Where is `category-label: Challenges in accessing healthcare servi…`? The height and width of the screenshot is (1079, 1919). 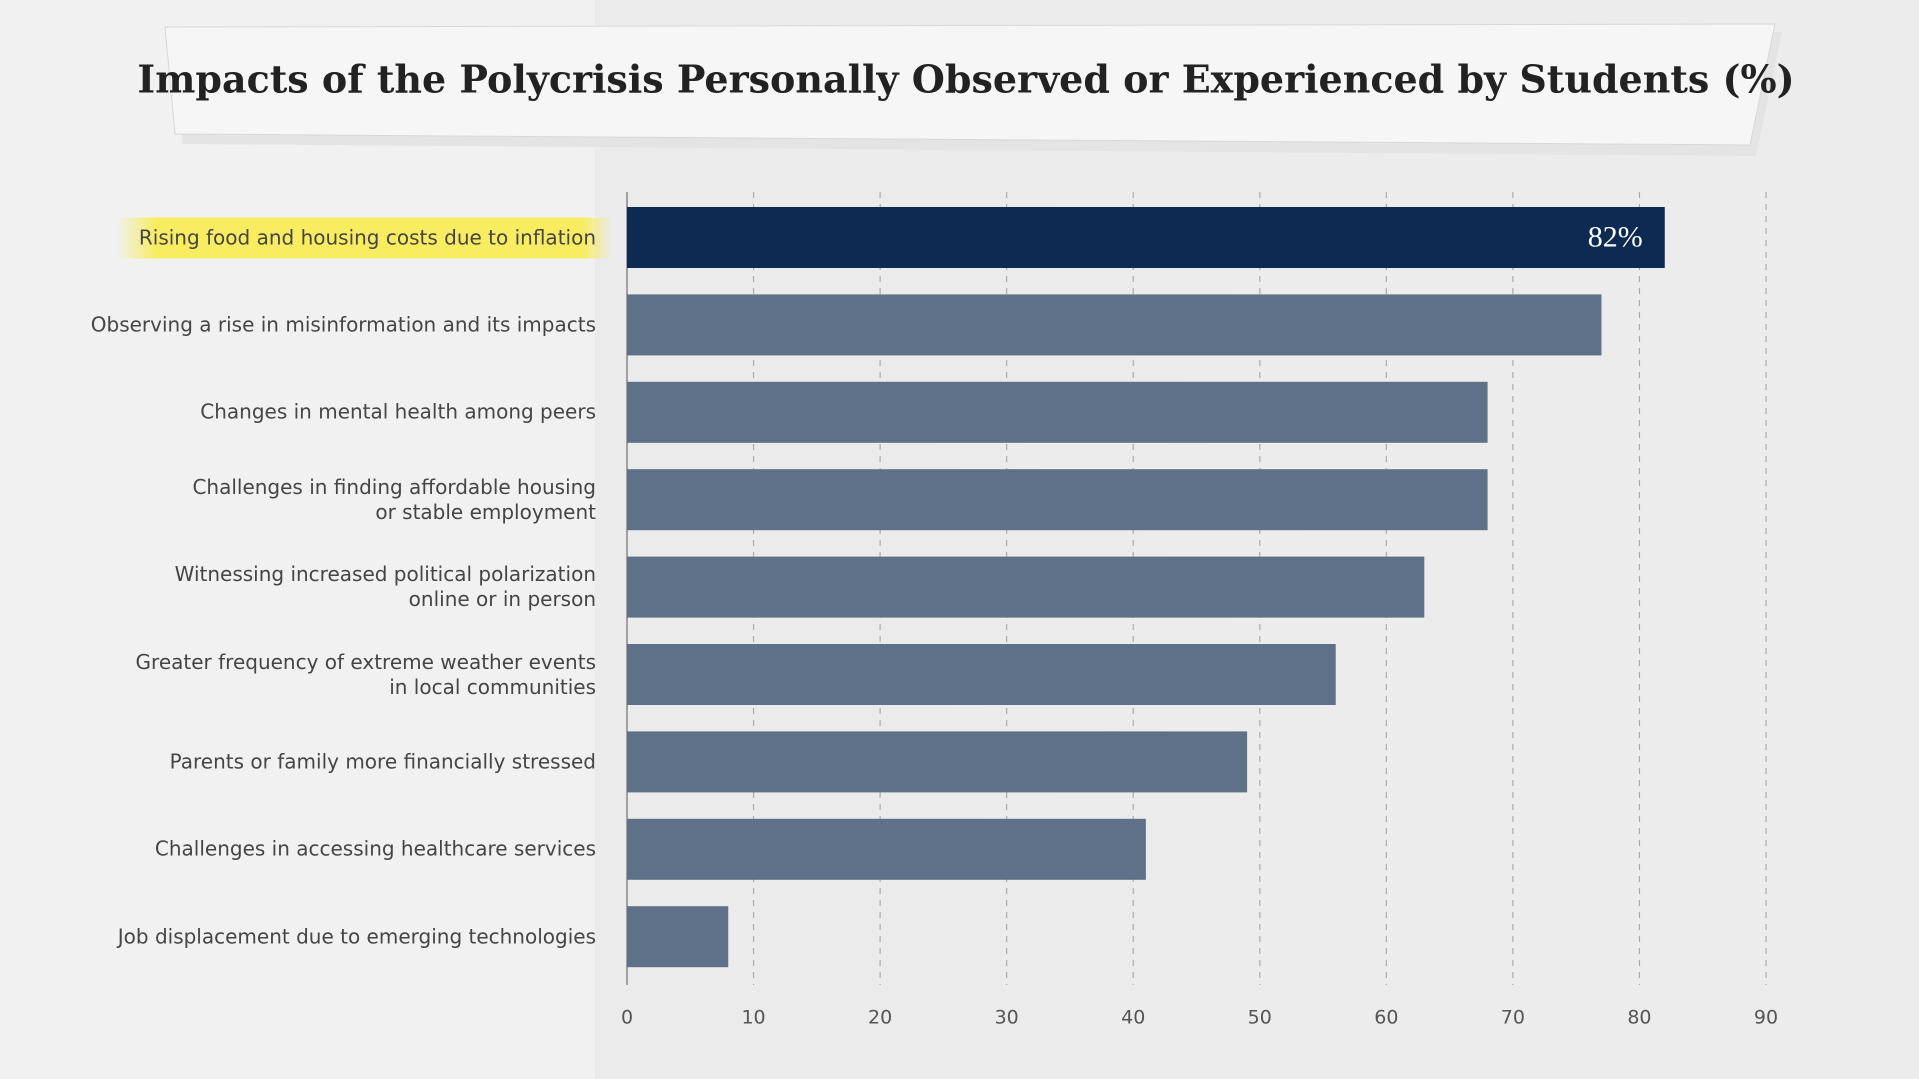 category-label: Challenges in accessing healthcare servi… is located at coordinates (375, 848).